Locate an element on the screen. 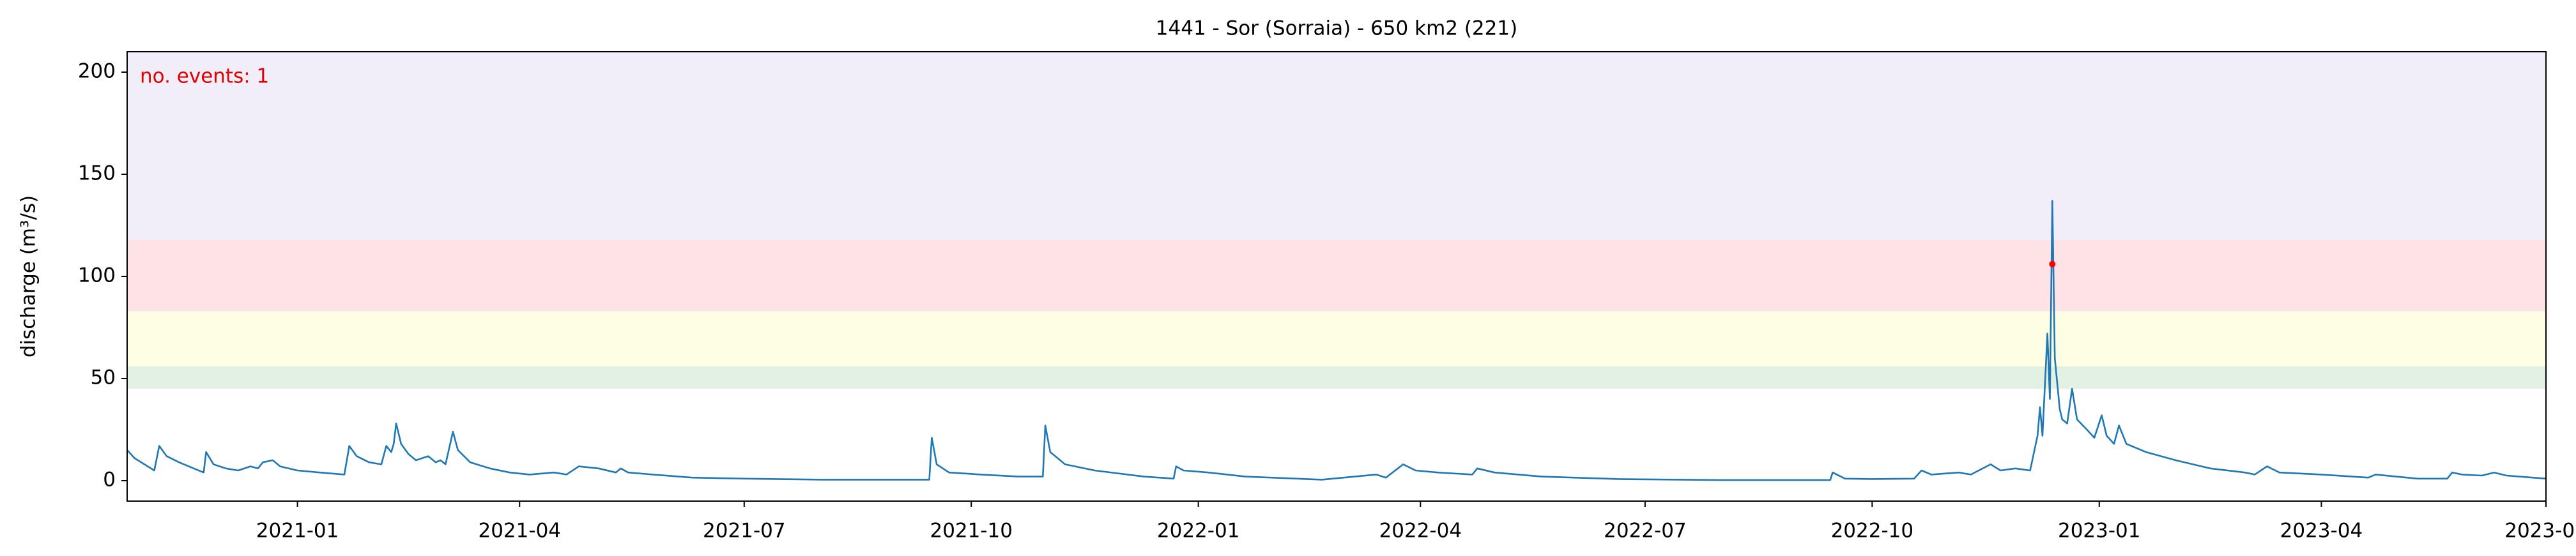 This screenshot has width=2576, height=556. y-tick-label: 50 is located at coordinates (103, 377).